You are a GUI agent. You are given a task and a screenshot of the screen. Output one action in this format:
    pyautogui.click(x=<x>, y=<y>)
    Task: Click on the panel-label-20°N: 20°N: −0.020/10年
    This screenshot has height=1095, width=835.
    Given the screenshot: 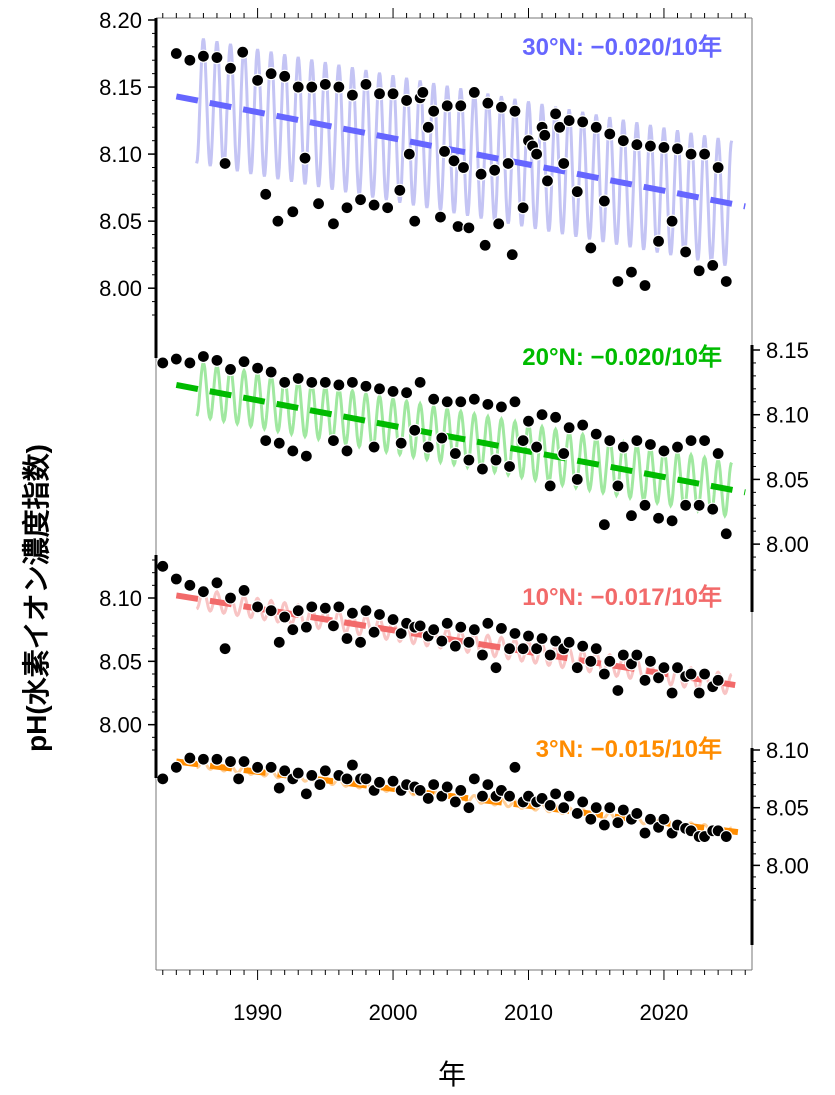 What is the action you would take?
    pyautogui.click(x=622, y=357)
    